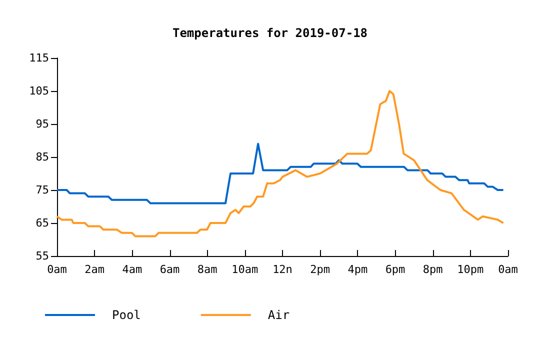 The image size is (540, 340). Describe the element at coordinates (245, 269) in the screenshot. I see `x-tick-label: 10am` at that location.